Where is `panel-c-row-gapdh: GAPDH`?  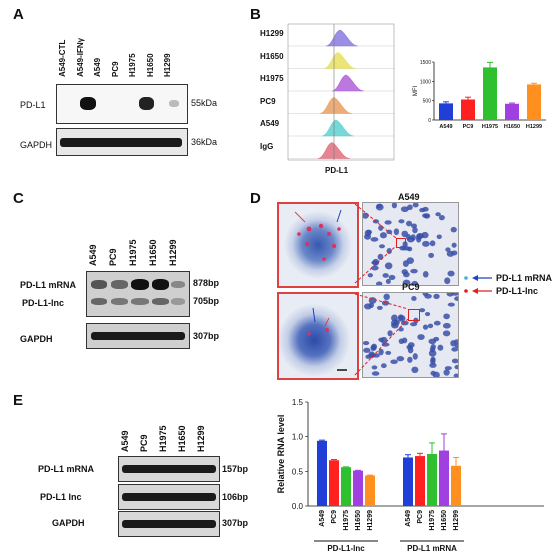 panel-c-row-gapdh: GAPDH is located at coordinates (36, 339).